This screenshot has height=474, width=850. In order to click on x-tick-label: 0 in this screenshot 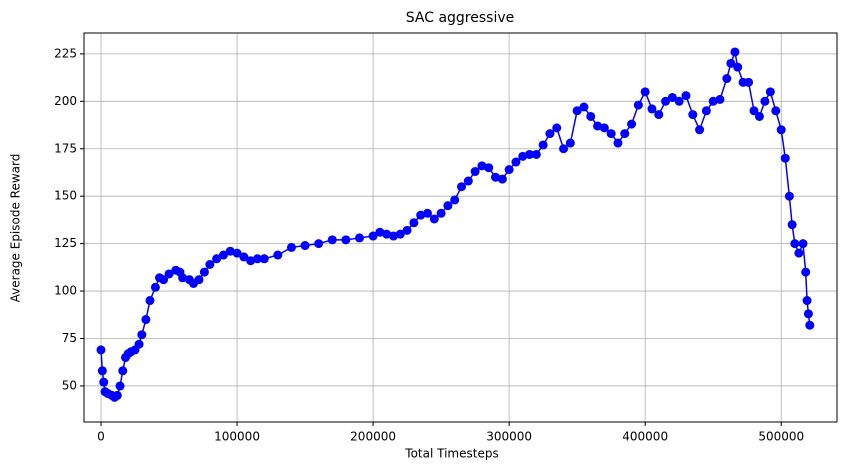, I will do `click(101, 437)`.